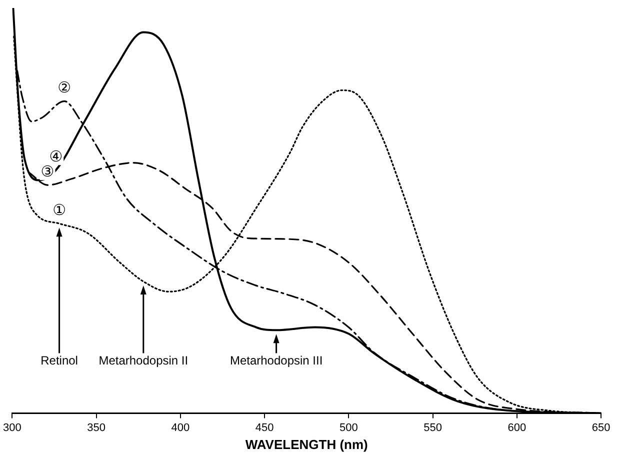 This screenshot has width=617, height=457. Describe the element at coordinates (601, 428) in the screenshot. I see `x-tick-label: 650` at that location.